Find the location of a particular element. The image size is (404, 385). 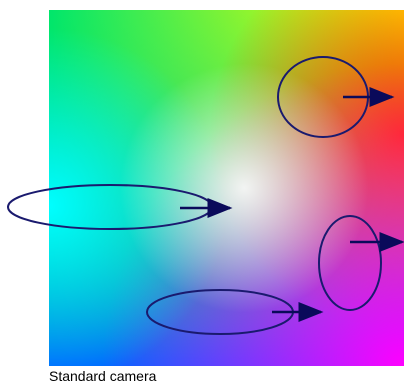

ellipse-right is located at coordinates (361, 263).